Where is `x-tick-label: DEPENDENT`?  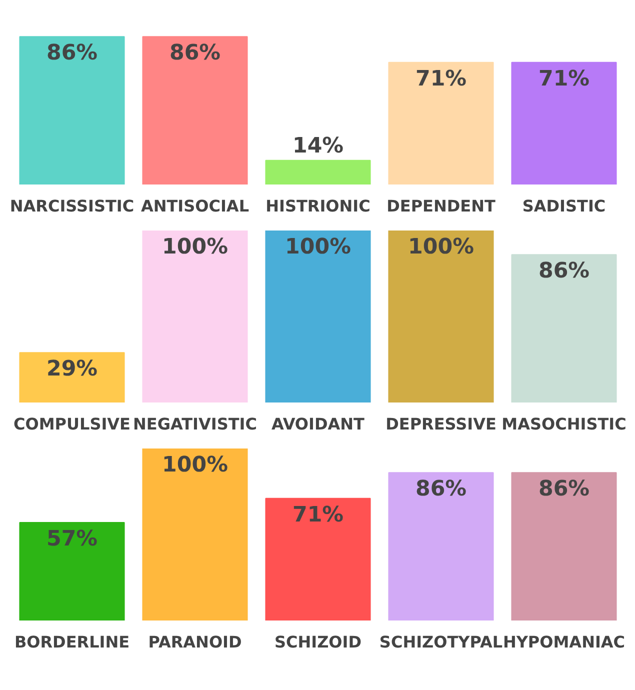 x-tick-label: DEPENDENT is located at coordinates (441, 206).